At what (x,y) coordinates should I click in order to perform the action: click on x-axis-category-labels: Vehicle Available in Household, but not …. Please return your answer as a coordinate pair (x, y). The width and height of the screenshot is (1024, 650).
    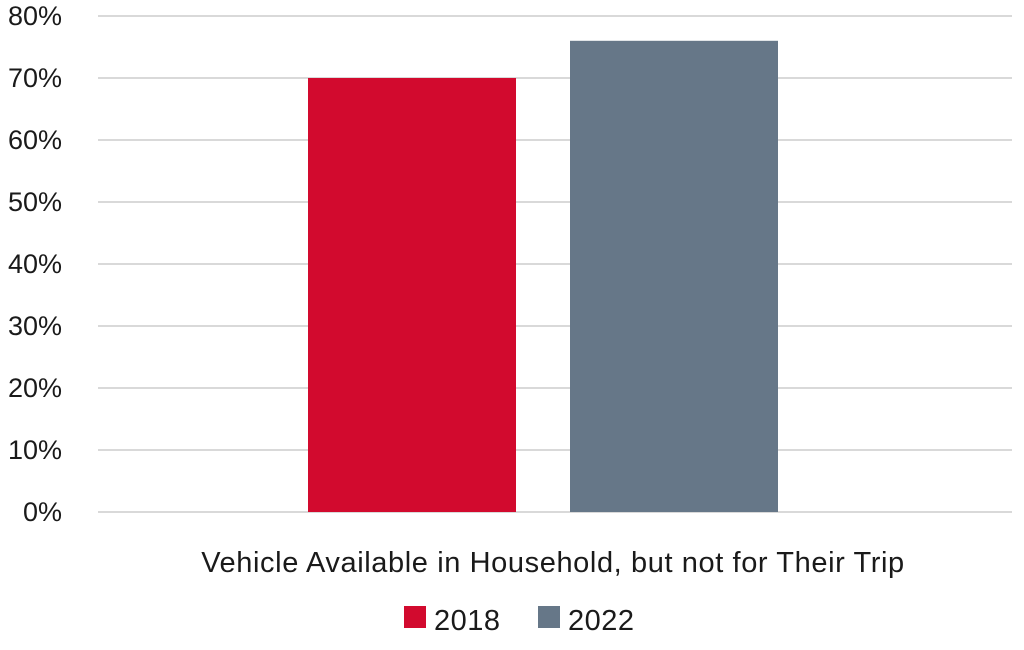
    Looking at the image, I should click on (553, 563).